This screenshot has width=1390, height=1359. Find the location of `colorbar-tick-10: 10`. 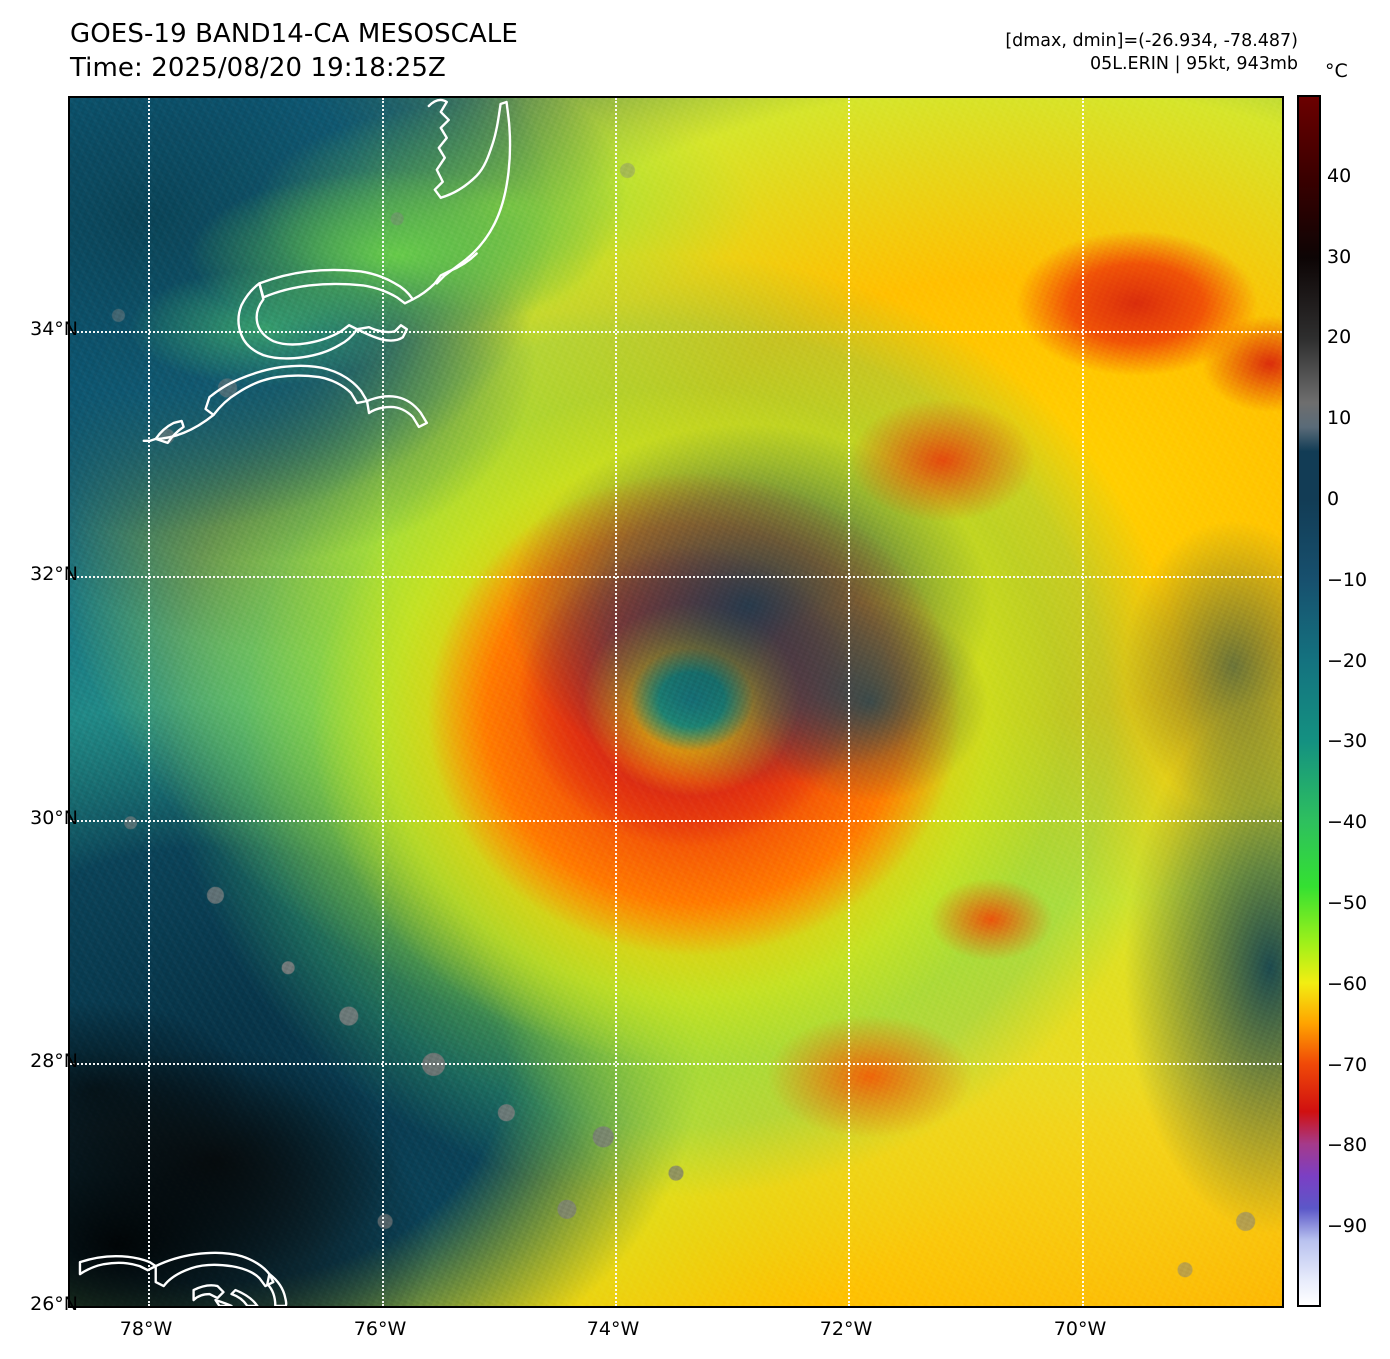

colorbar-tick-10: 10 is located at coordinates (1339, 418).